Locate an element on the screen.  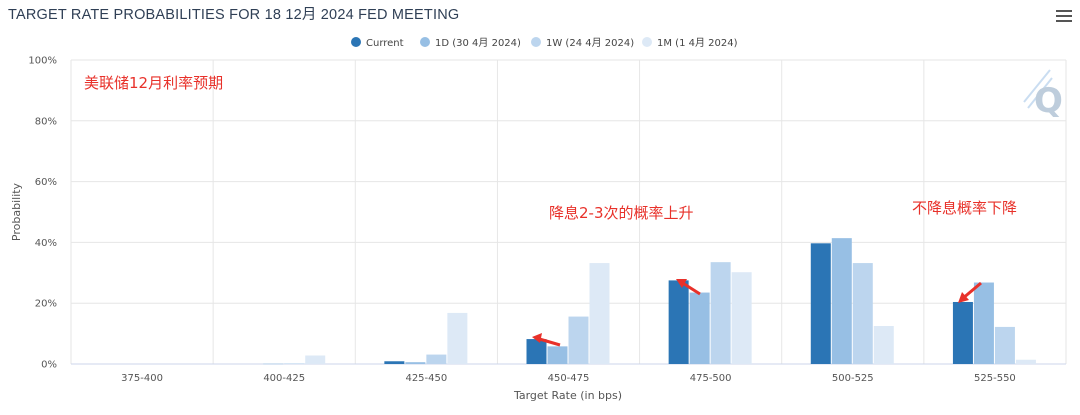
y-tick-label: 80% is located at coordinates (46, 121).